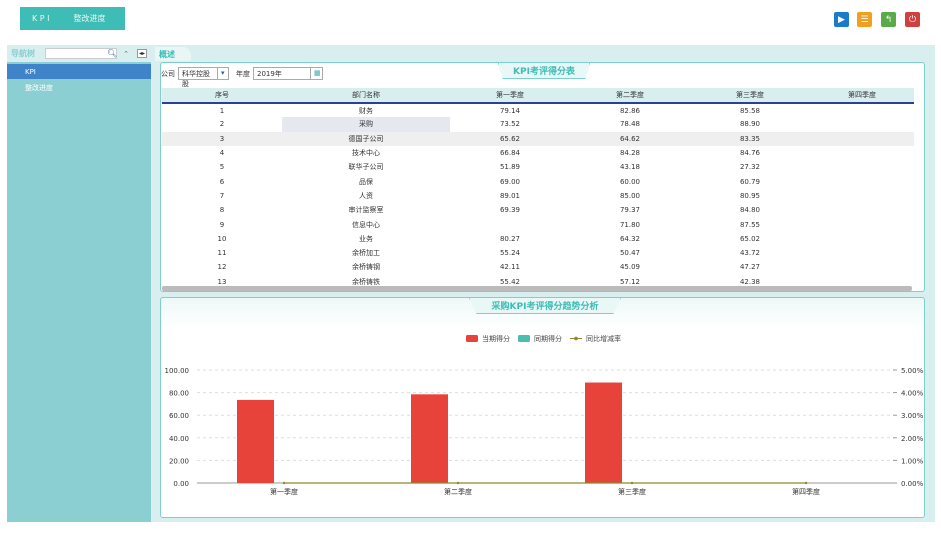  What do you see at coordinates (603, 338) in the screenshot?
I see `legend-label: 同比增减率` at bounding box center [603, 338].